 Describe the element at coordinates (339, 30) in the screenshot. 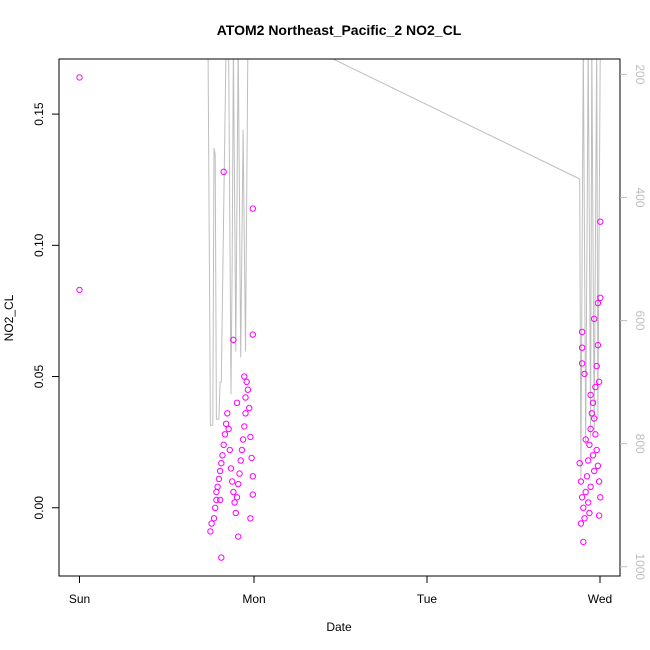

I see `chart-title: ATOM2 Northeast_Pacific_2 NO2_CL` at that location.